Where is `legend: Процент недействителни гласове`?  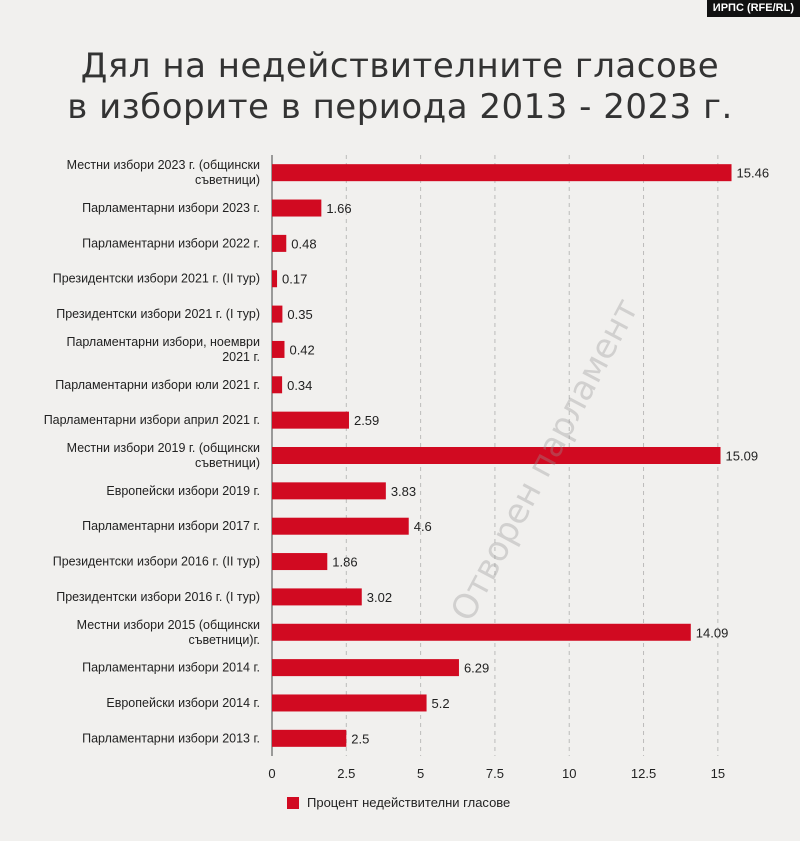 legend: Процент недействителни гласове is located at coordinates (398, 802).